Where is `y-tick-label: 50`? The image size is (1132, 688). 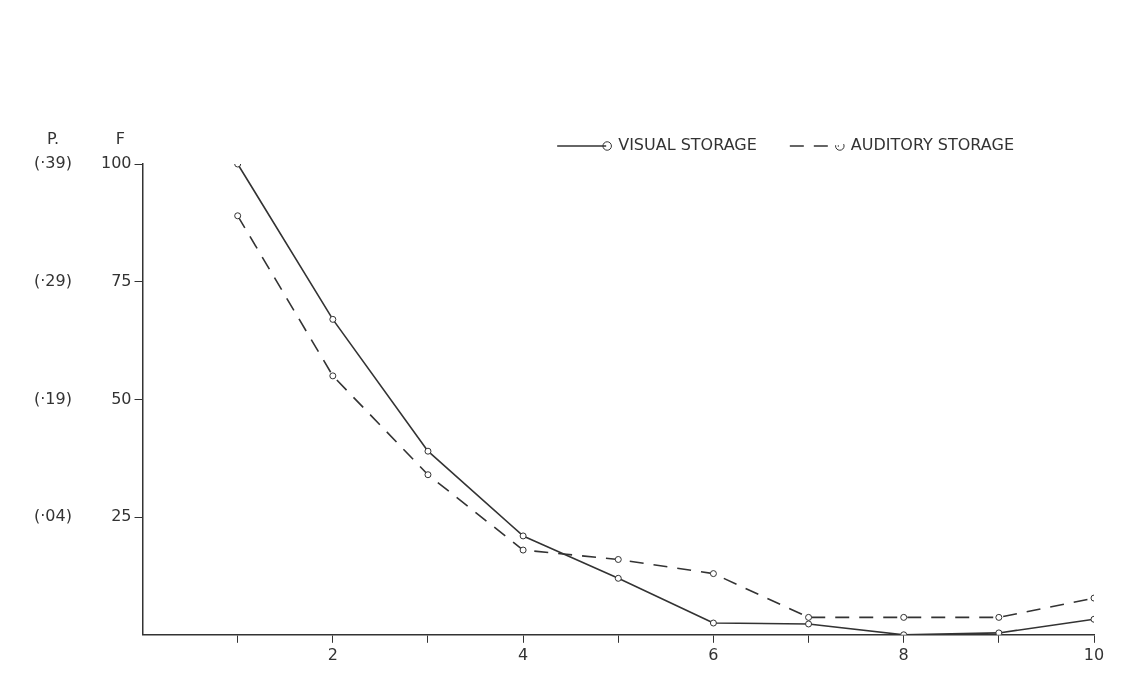 y-tick-label: 50 is located at coordinates (121, 398).